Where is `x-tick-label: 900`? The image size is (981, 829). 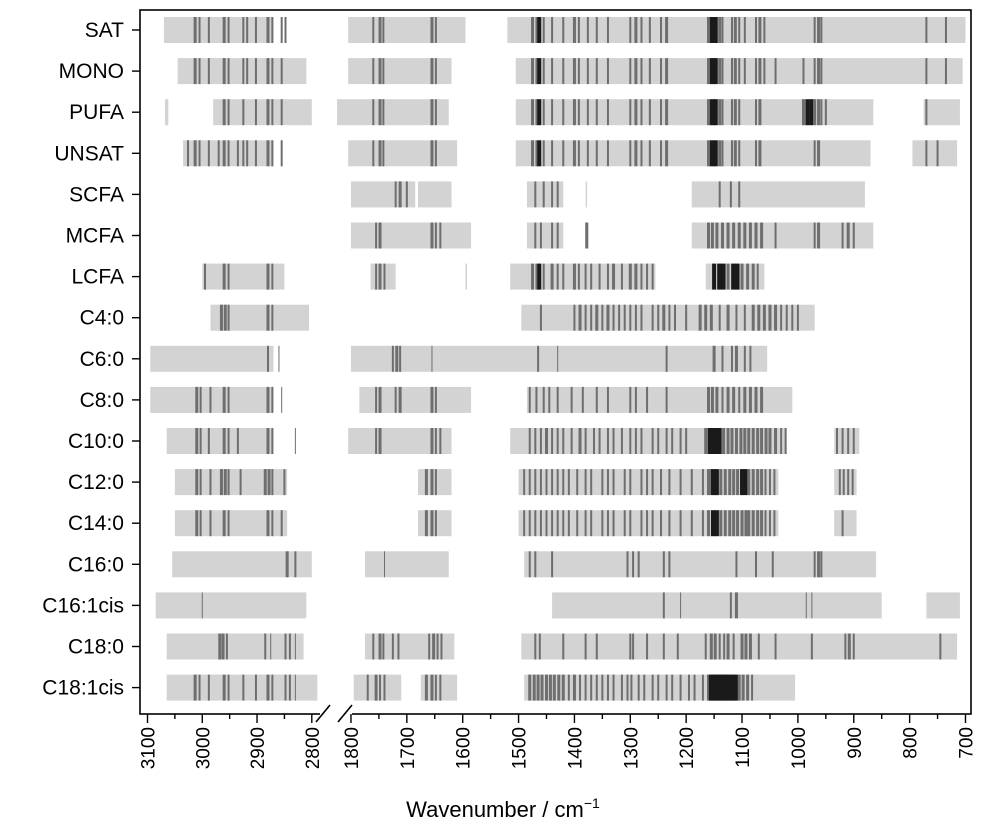 x-tick-label: 900 is located at coordinates (855, 743).